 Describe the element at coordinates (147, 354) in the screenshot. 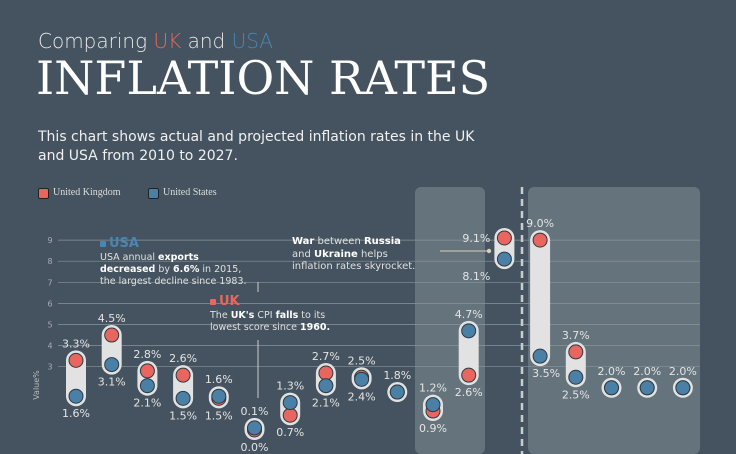

I see `value-label-max: 2.8%` at that location.